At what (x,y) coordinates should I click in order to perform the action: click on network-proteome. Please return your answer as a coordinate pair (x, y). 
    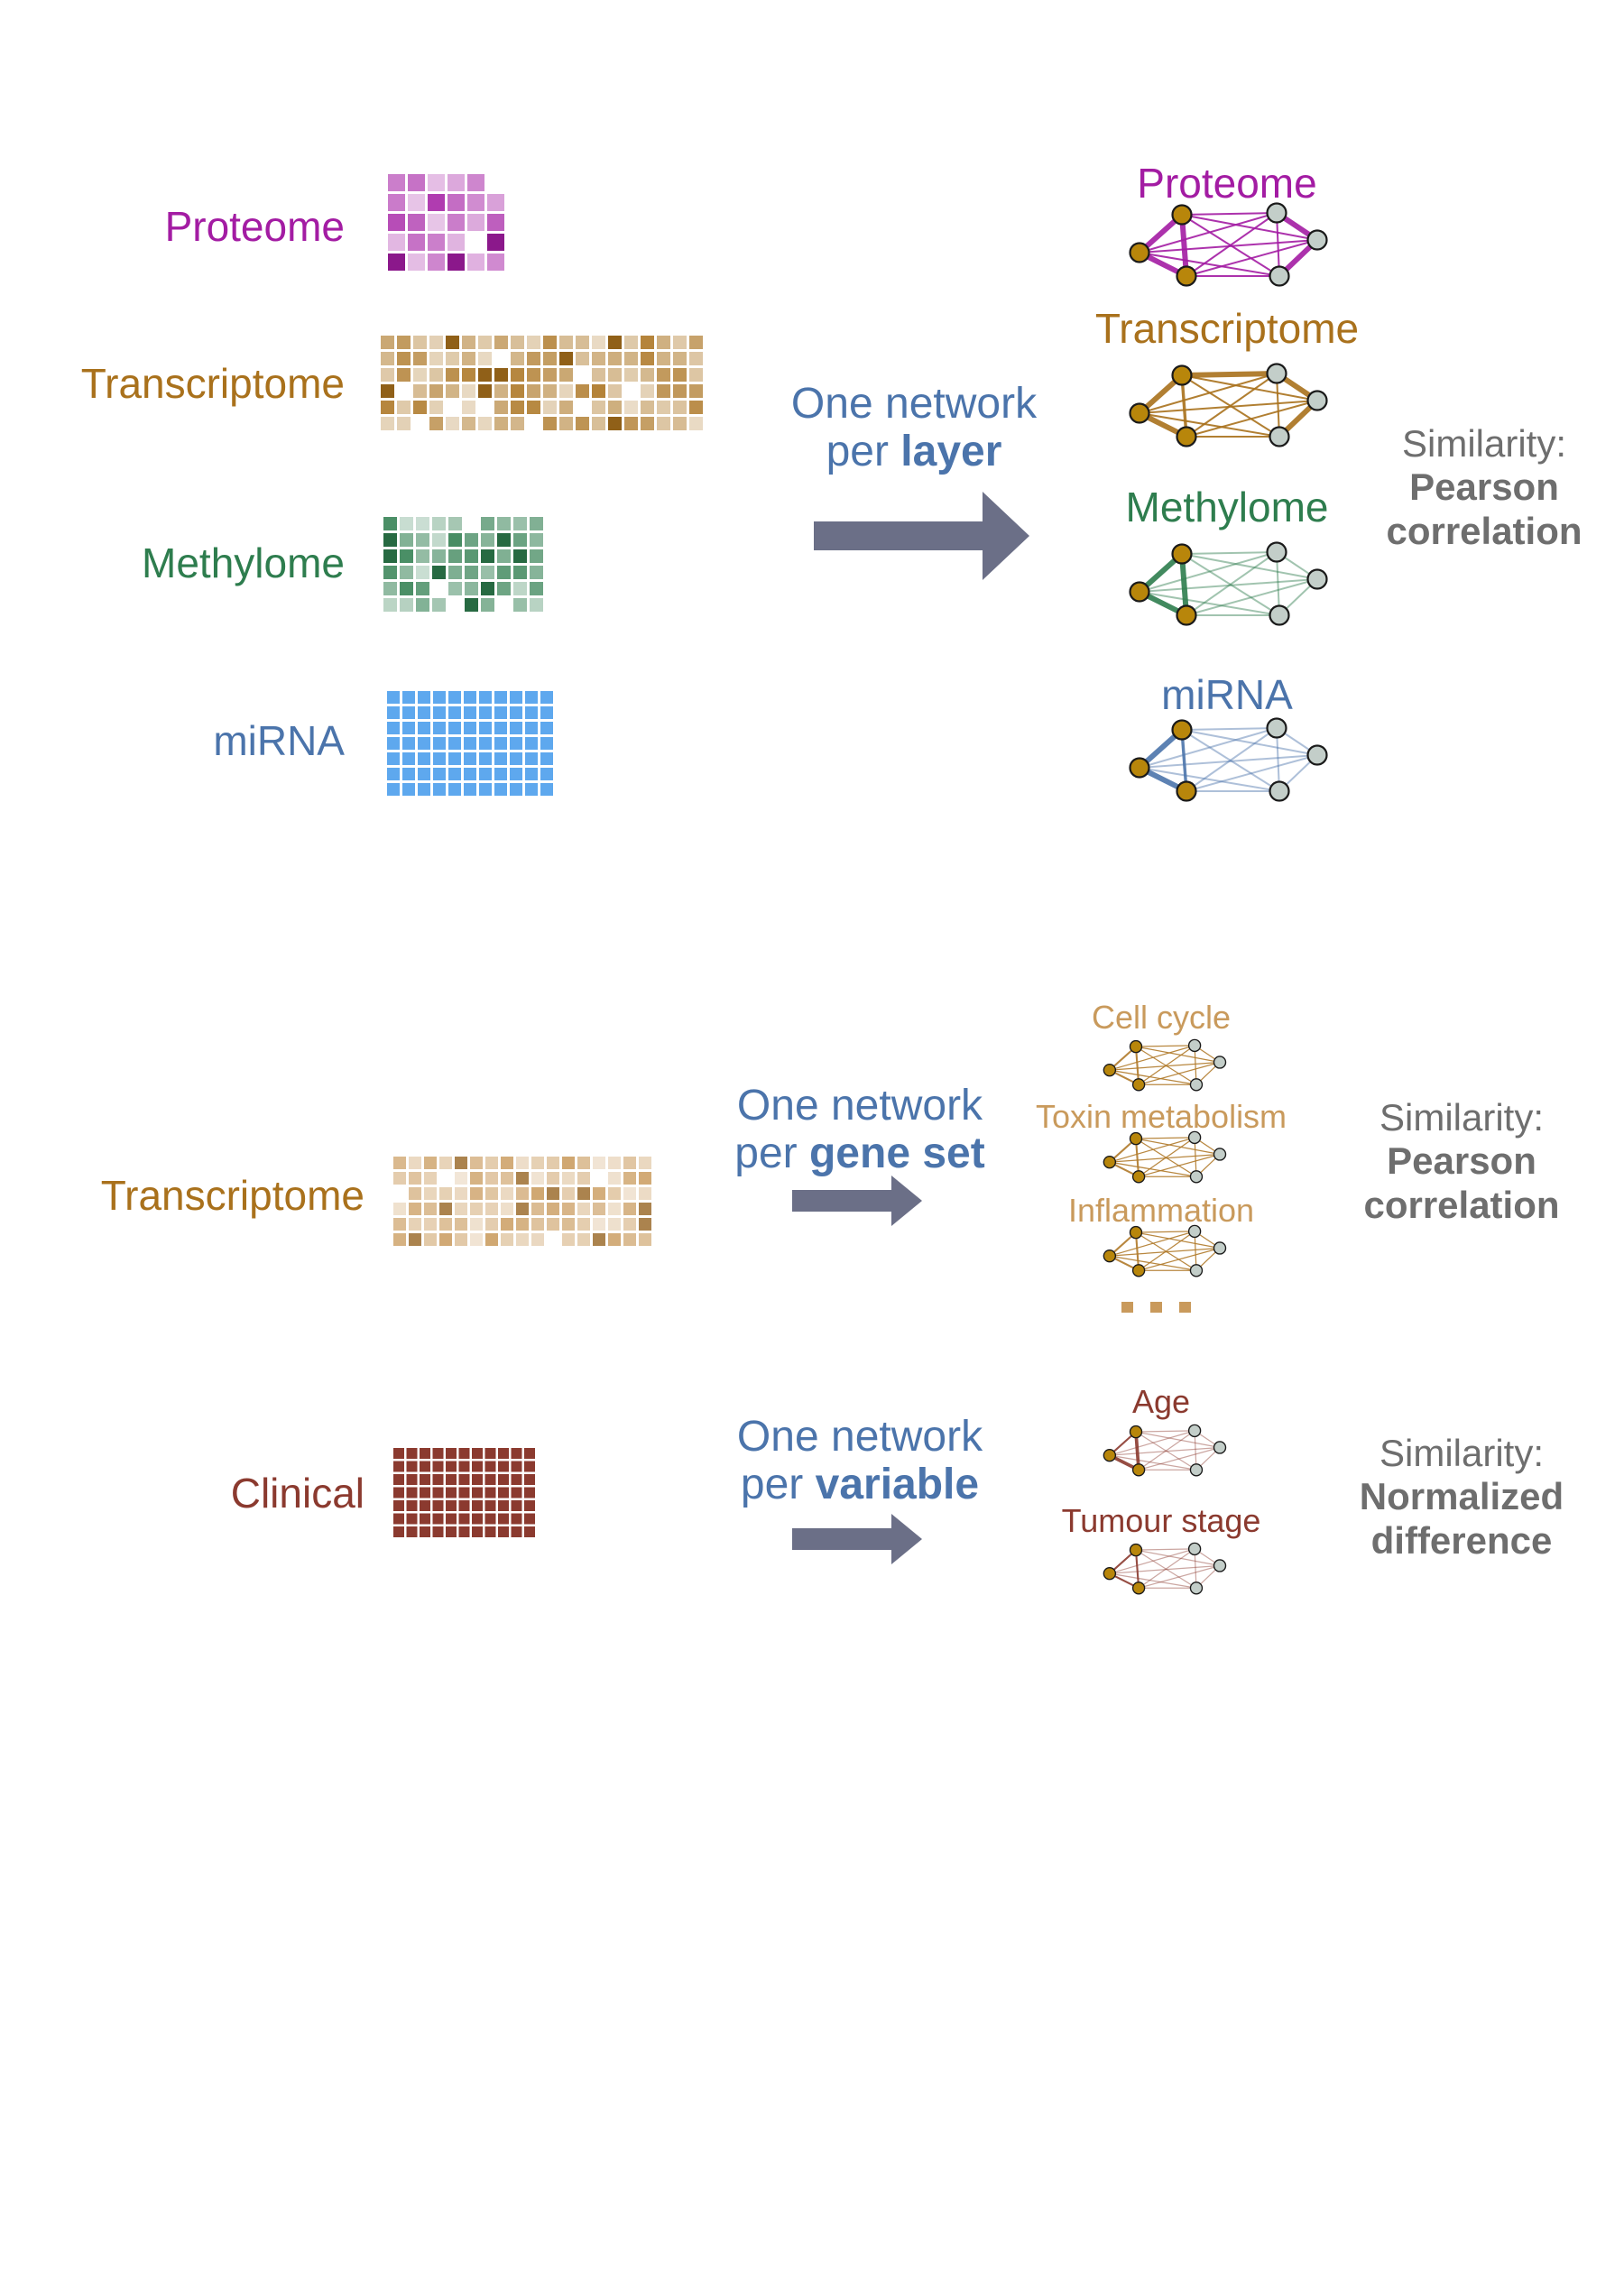
    Looking at the image, I should click on (1228, 244).